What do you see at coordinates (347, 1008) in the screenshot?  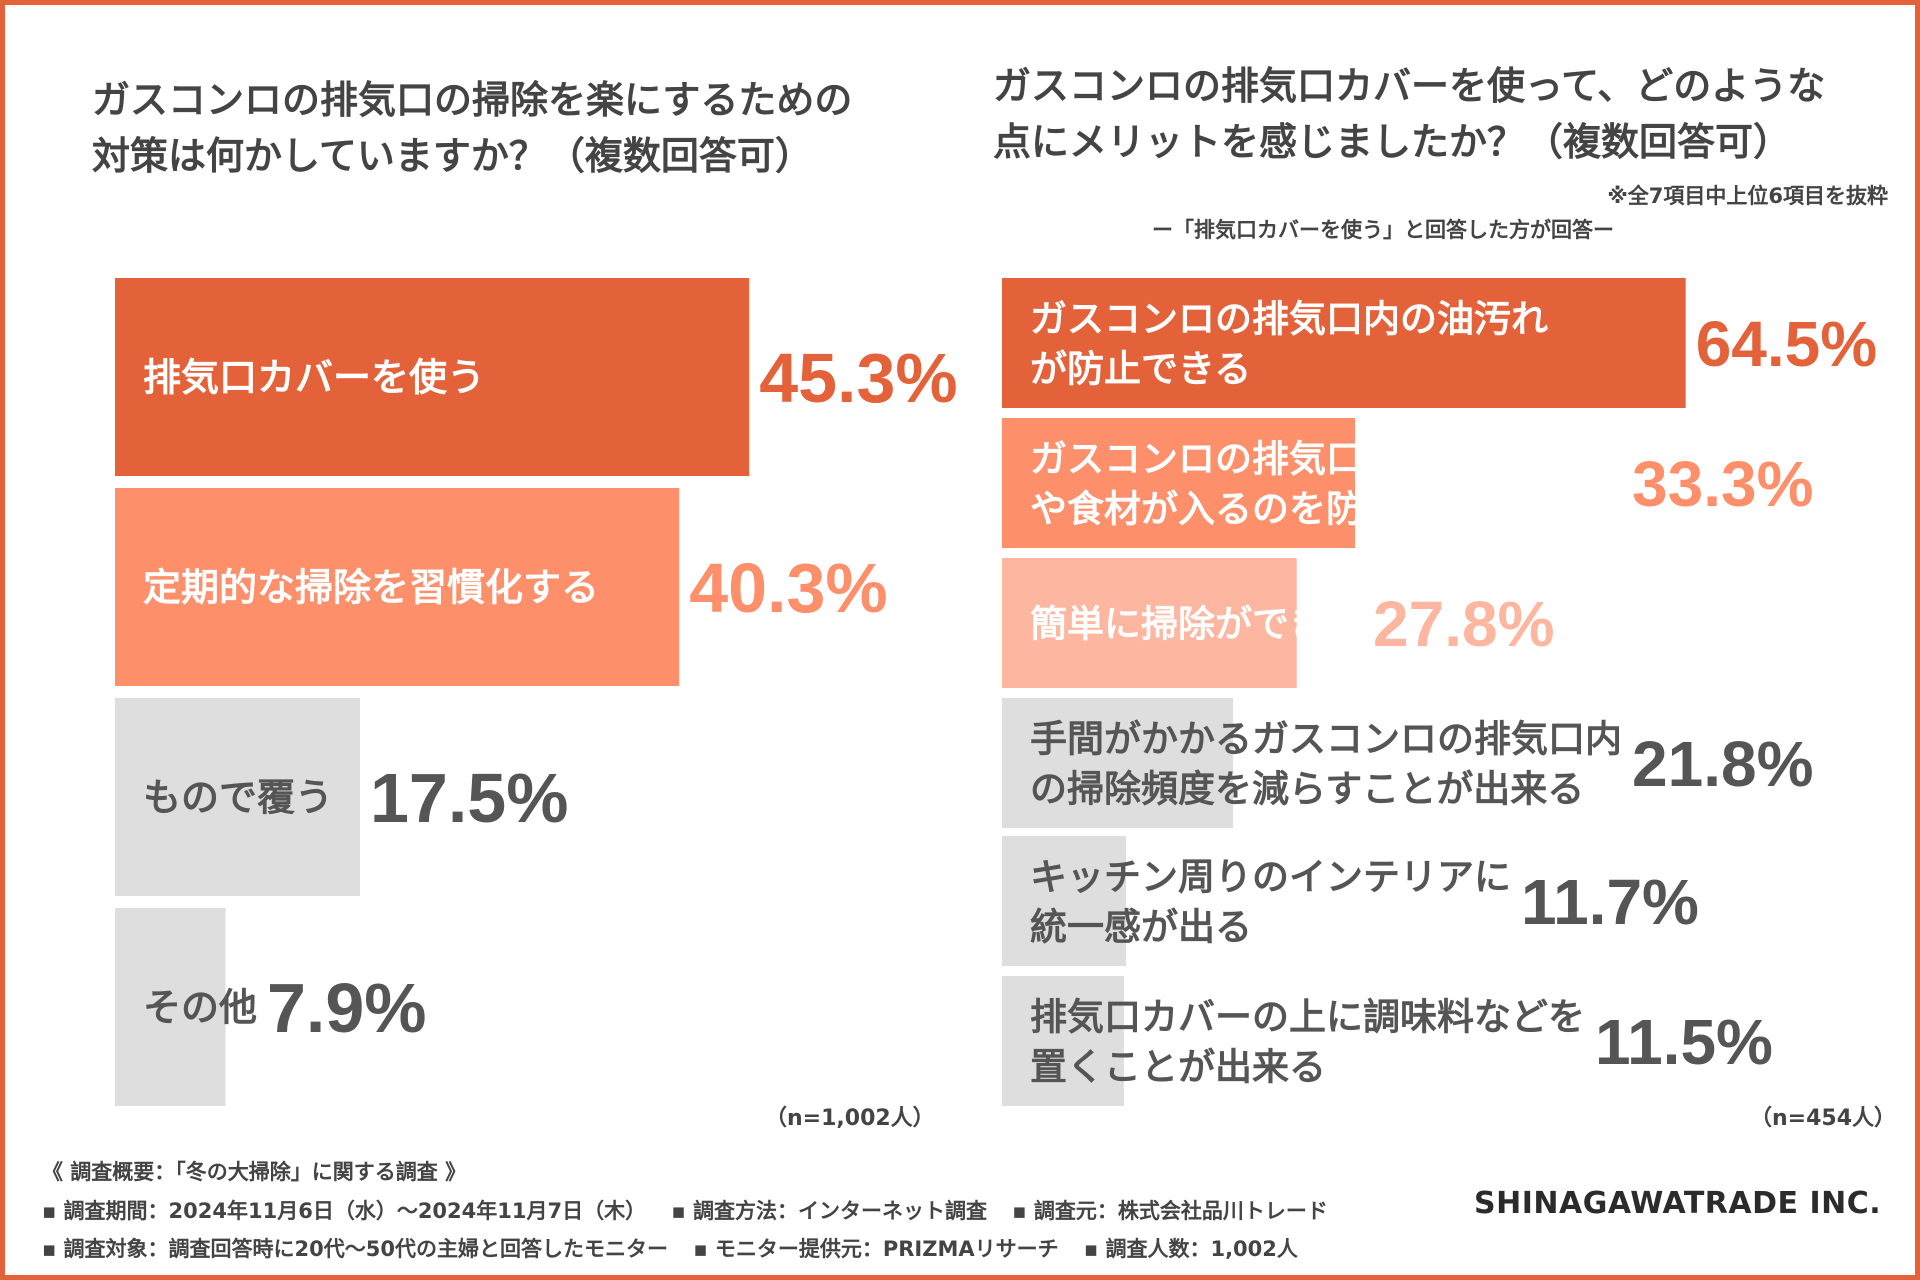 I see `value-label: 7.9%` at bounding box center [347, 1008].